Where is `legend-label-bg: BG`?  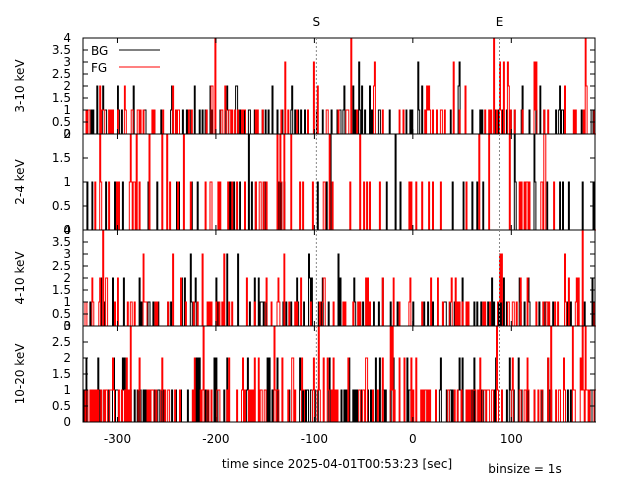 legend-label-bg: BG is located at coordinates (99, 51).